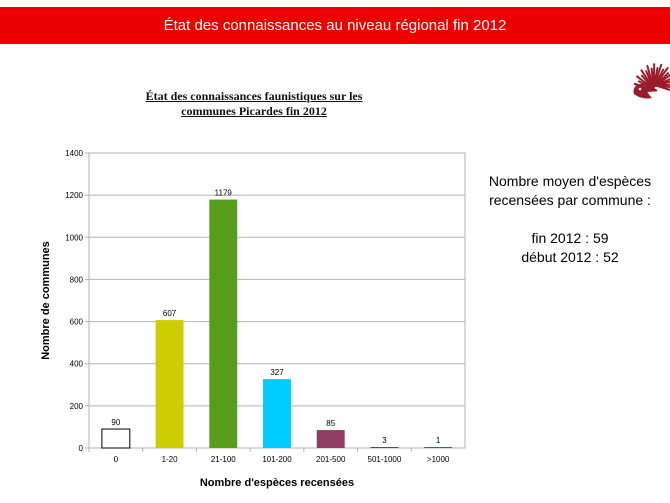 This screenshot has width=670, height=503. What do you see at coordinates (384, 440) in the screenshot?
I see `data-label: 3` at bounding box center [384, 440].